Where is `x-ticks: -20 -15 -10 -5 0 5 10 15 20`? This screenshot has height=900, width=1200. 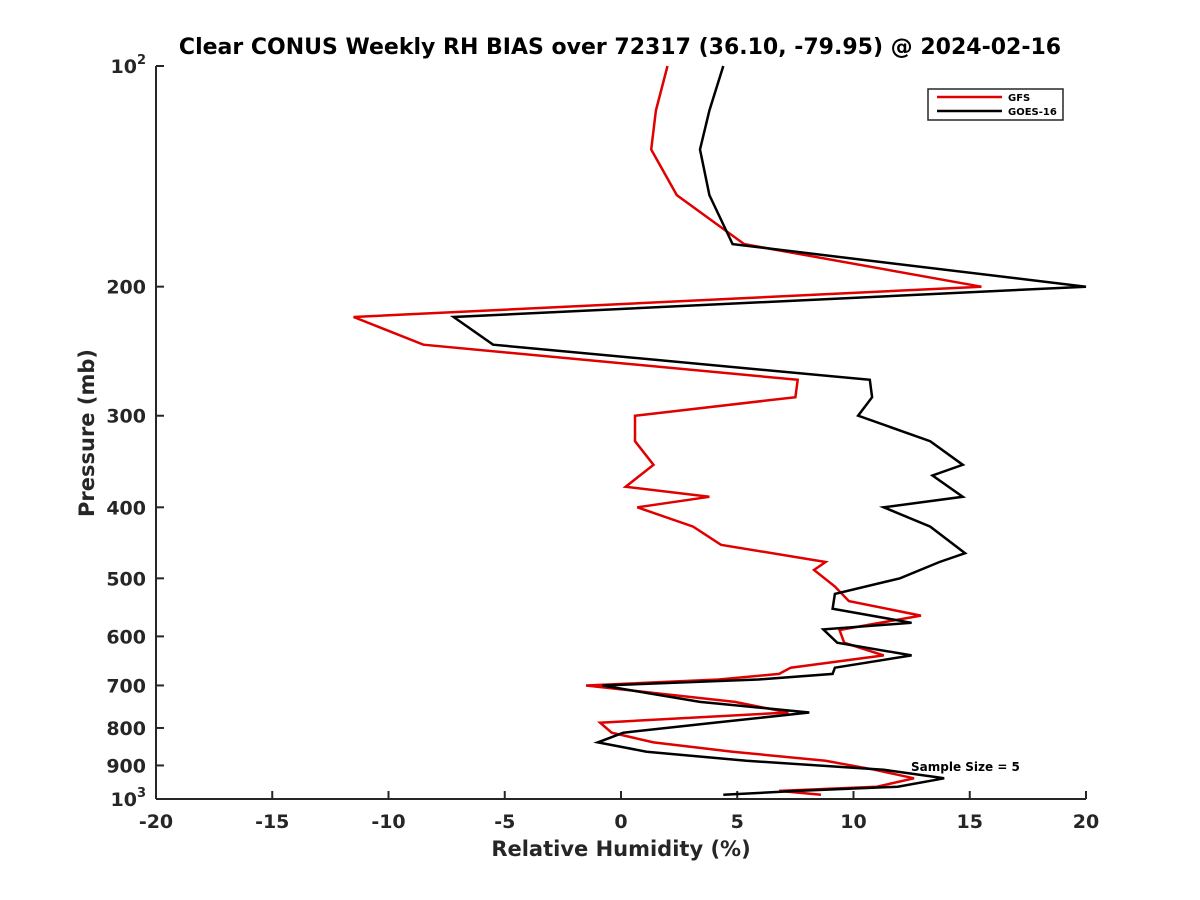
x-ticks: -20 -15 -10 -5 0 5 10 15 20 is located at coordinates (619, 812).